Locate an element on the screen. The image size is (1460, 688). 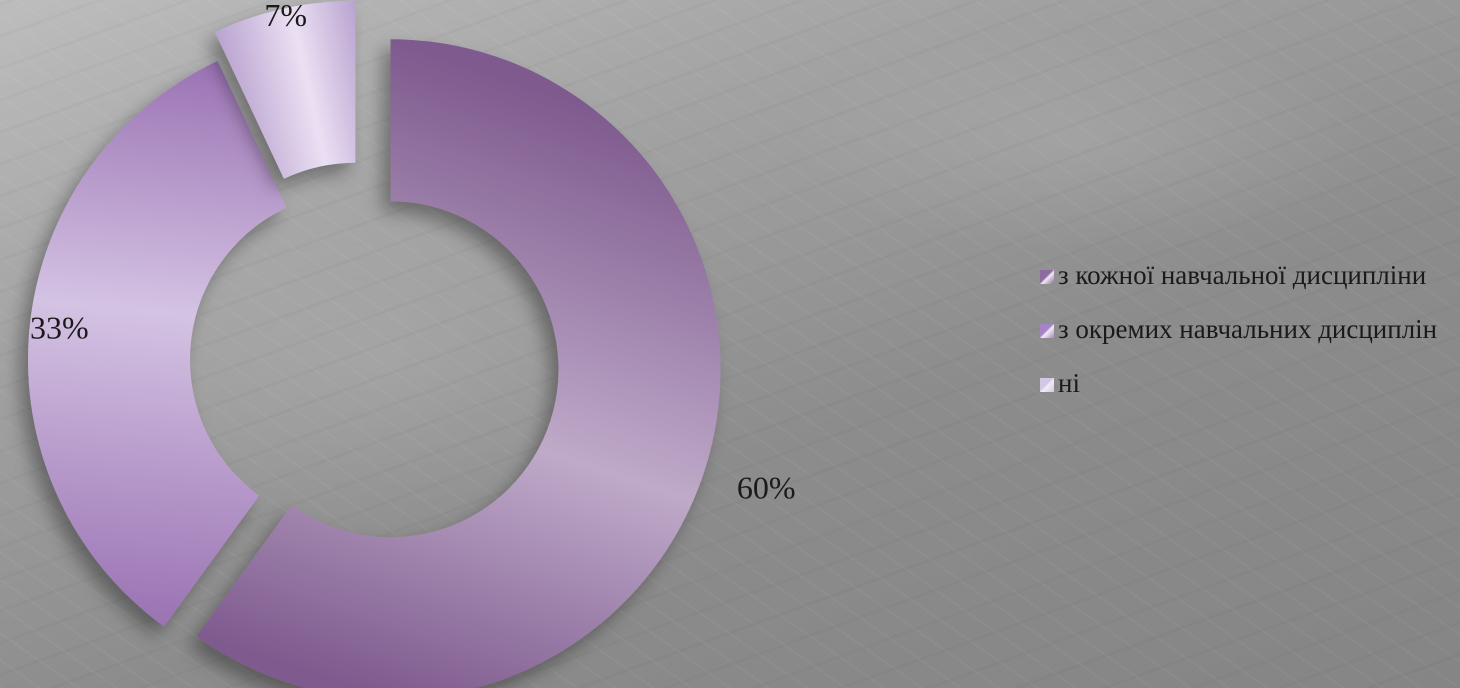
legend-item-some-disciplines: з окремих навчальних дисциплін is located at coordinates (1245, 329).